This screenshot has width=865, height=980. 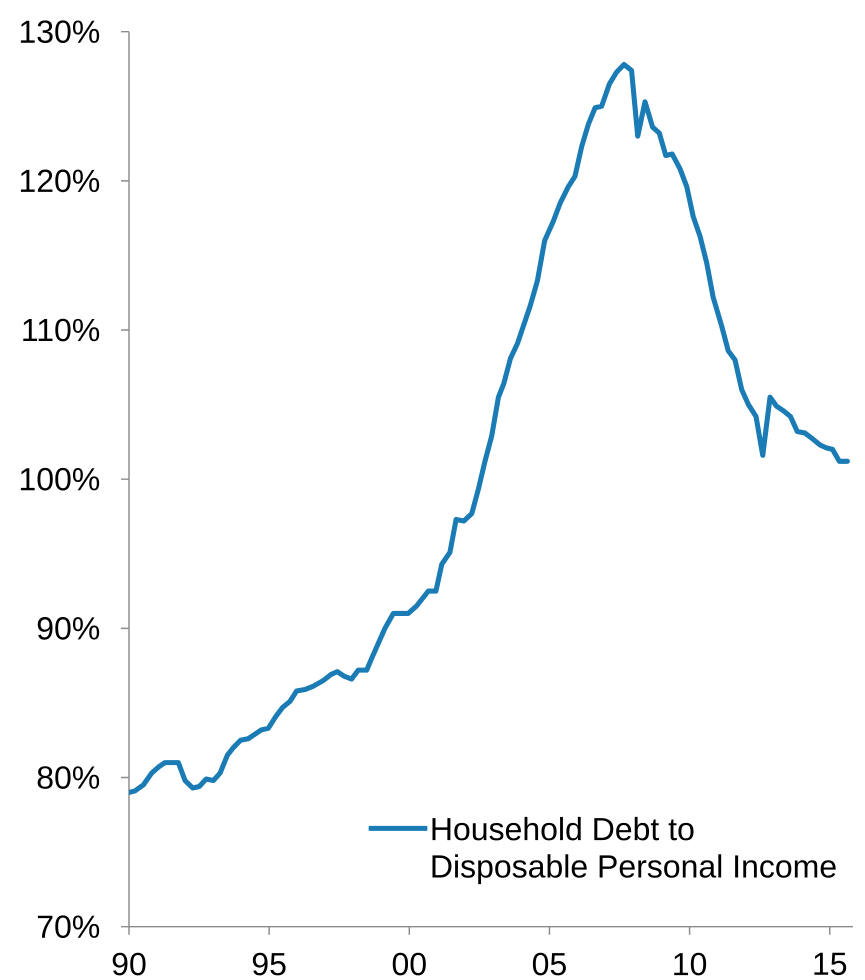 I want to click on x-tick-label: 15, so click(x=830, y=964).